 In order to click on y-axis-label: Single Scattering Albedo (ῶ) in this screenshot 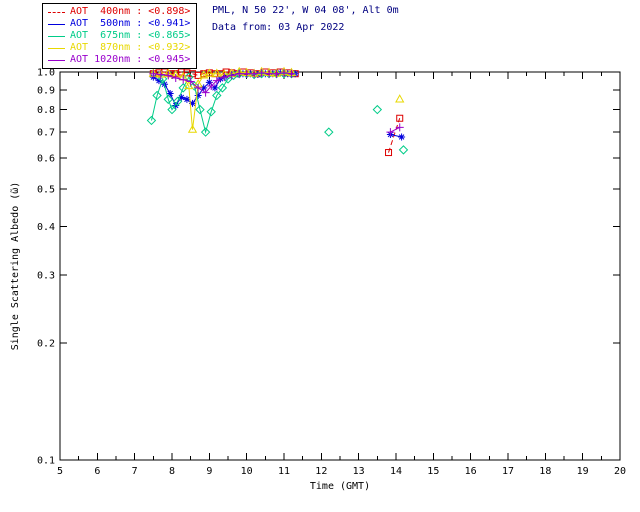, I will do `click(15, 266)`.